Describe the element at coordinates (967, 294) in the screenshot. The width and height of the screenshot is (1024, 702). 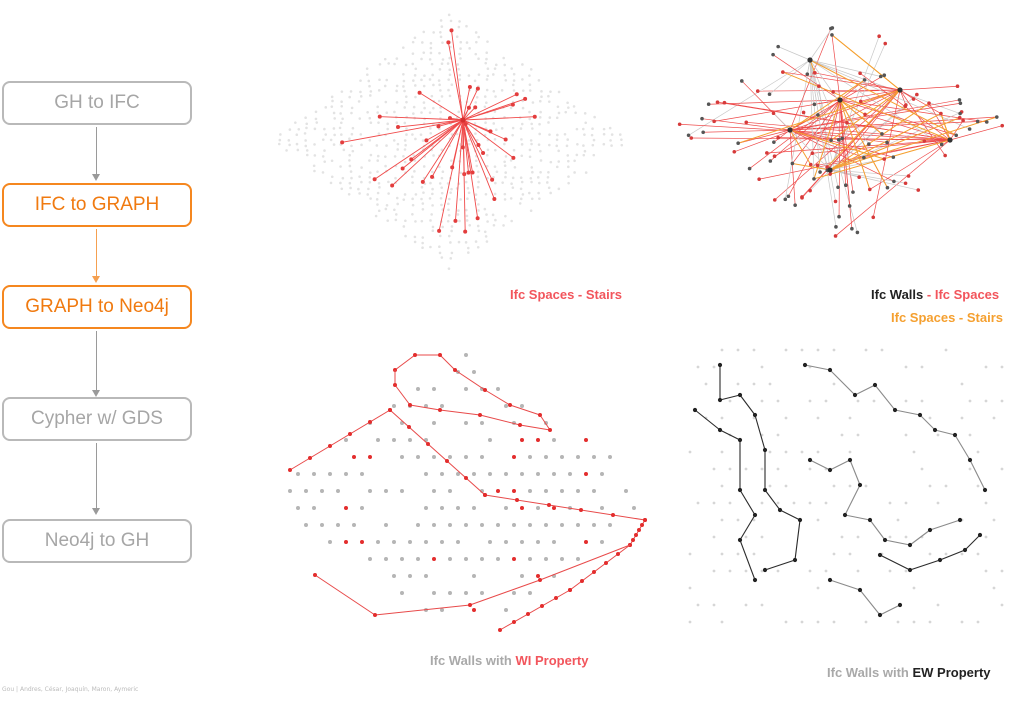
I see `caption-part: Ifc Spaces` at that location.